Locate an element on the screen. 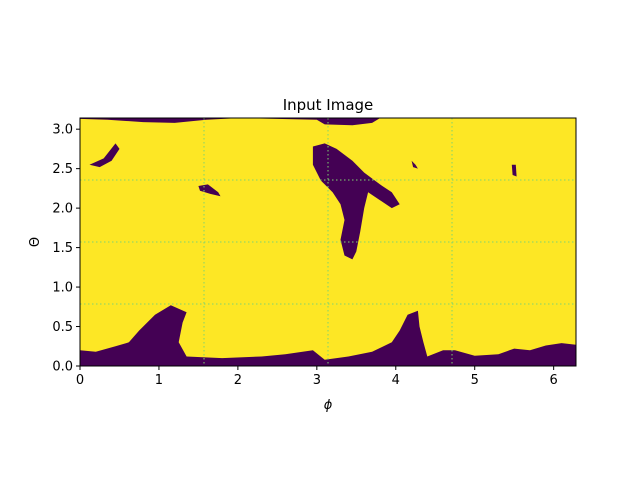 The width and height of the screenshot is (640, 480). x-tick-label: 6 is located at coordinates (554, 380).